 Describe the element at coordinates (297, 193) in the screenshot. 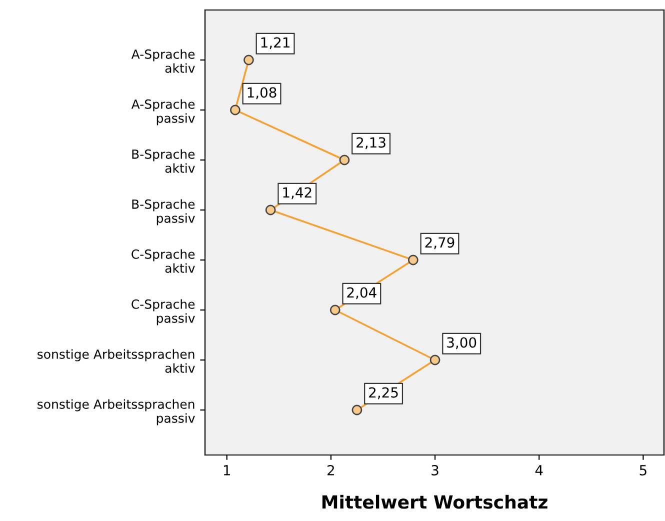

I see `data-label: 1,42` at that location.